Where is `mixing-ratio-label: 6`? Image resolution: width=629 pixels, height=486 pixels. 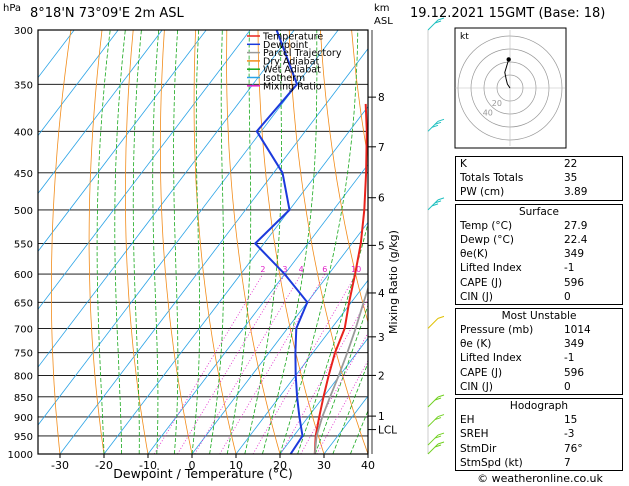 mixing-ratio-label: 6 is located at coordinates (324, 269).